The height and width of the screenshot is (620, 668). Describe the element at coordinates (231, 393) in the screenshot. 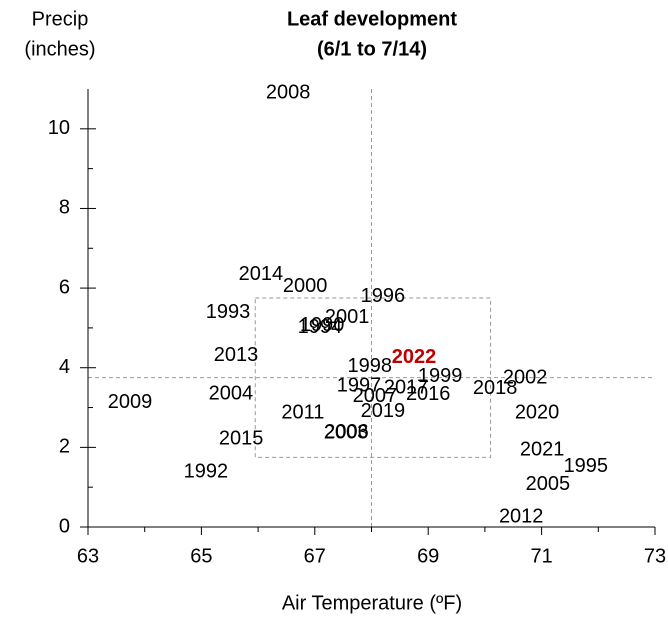

I see `point-label: 2004` at that location.